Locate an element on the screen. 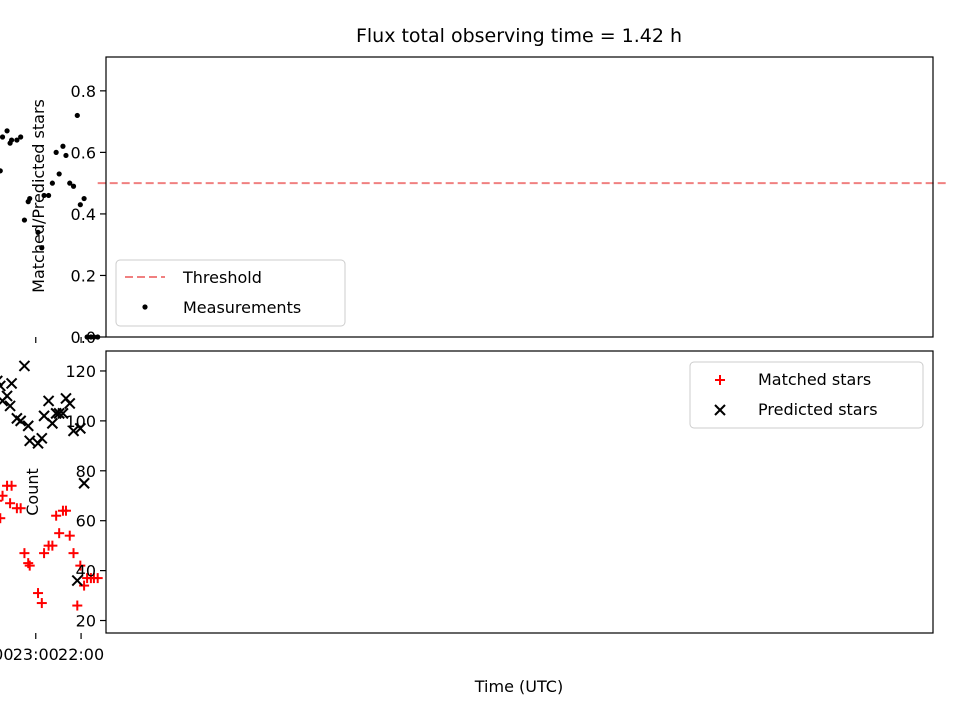  y-tick-label: 20 is located at coordinates (86, 621).